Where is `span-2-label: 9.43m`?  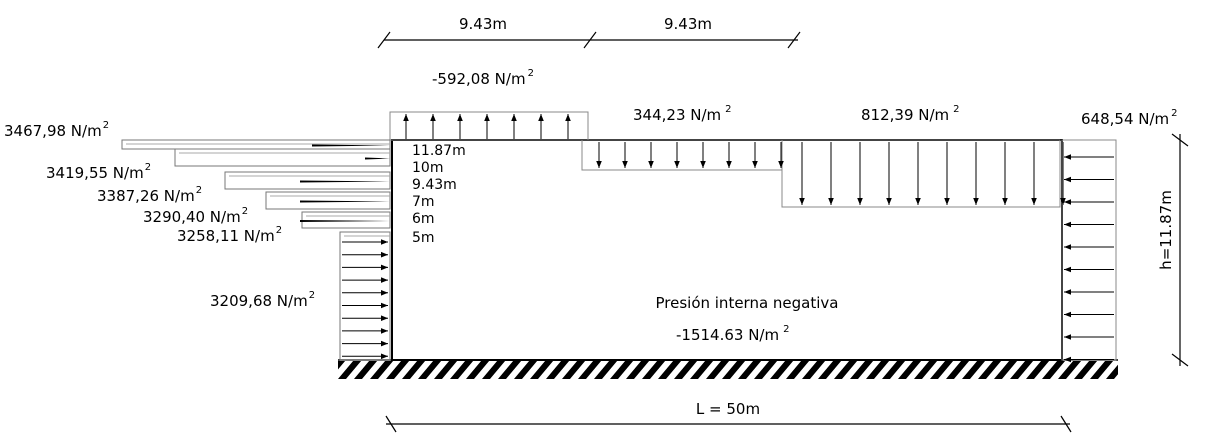 span-2-label: 9.43m is located at coordinates (688, 24).